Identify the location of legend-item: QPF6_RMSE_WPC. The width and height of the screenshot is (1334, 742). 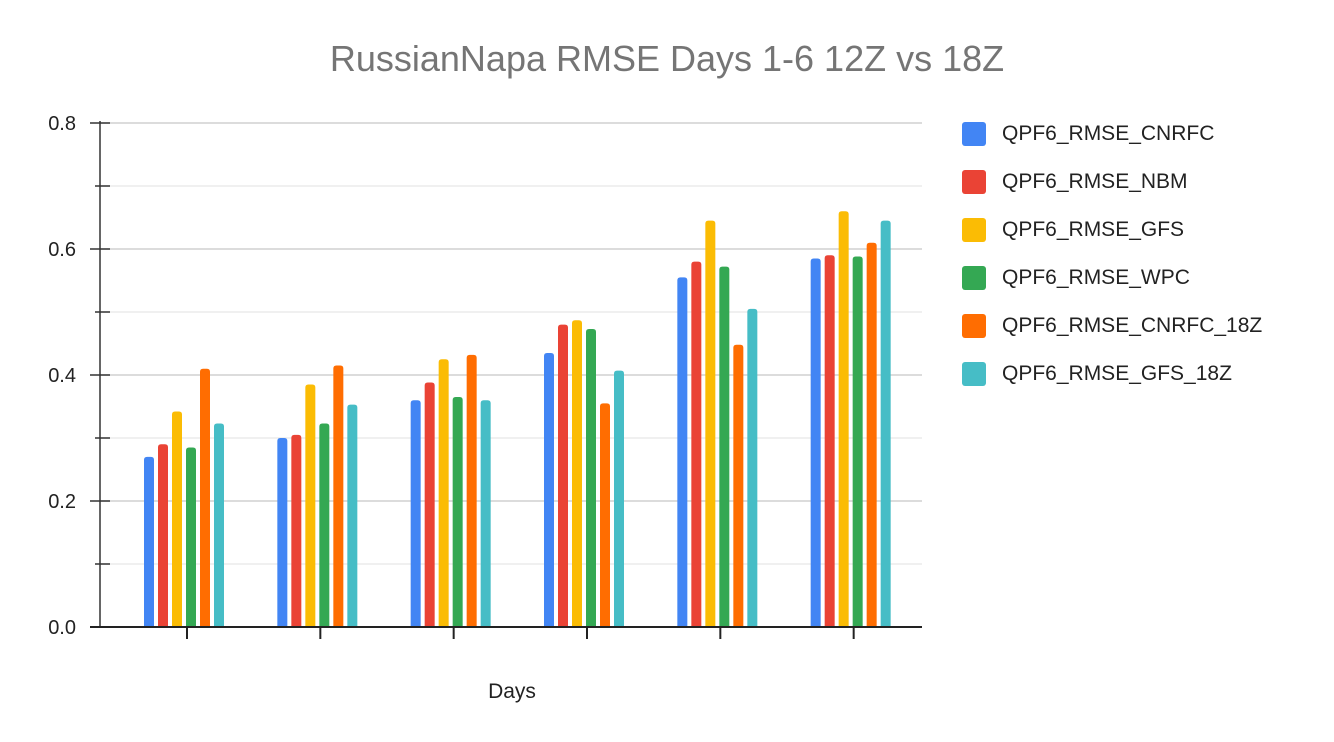
(1112, 278).